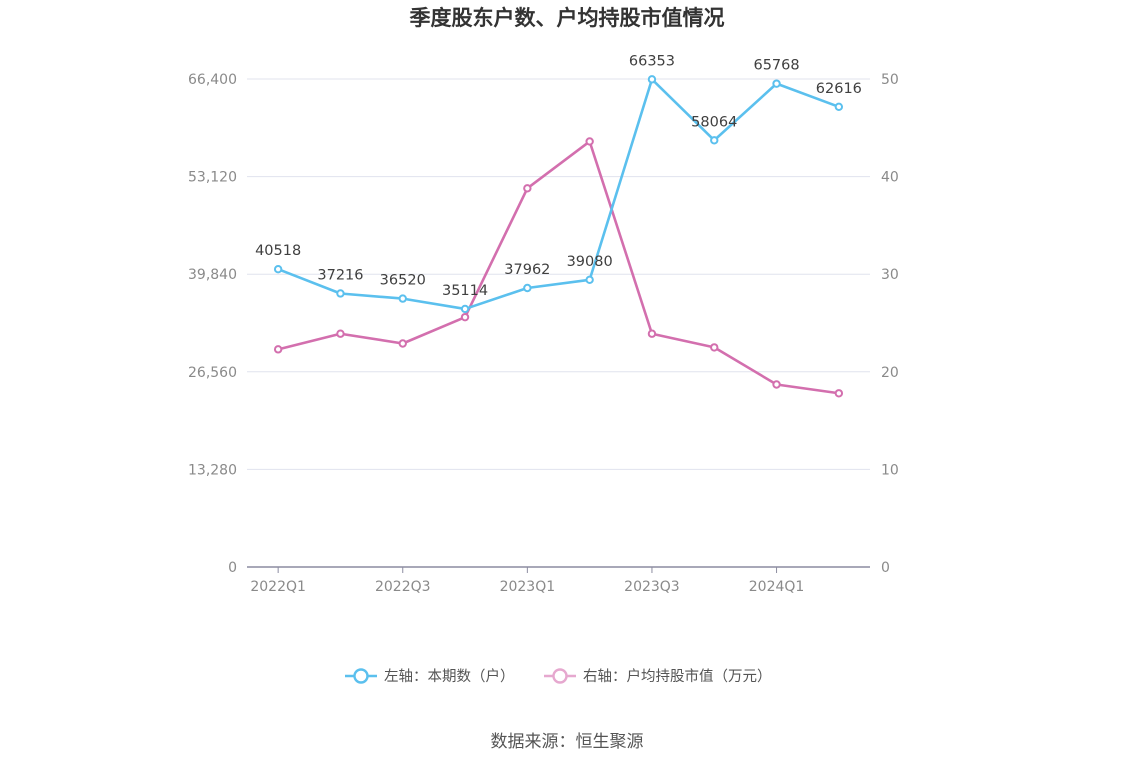 The image size is (1134, 766). I want to click on data-label: 66353, so click(652, 61).